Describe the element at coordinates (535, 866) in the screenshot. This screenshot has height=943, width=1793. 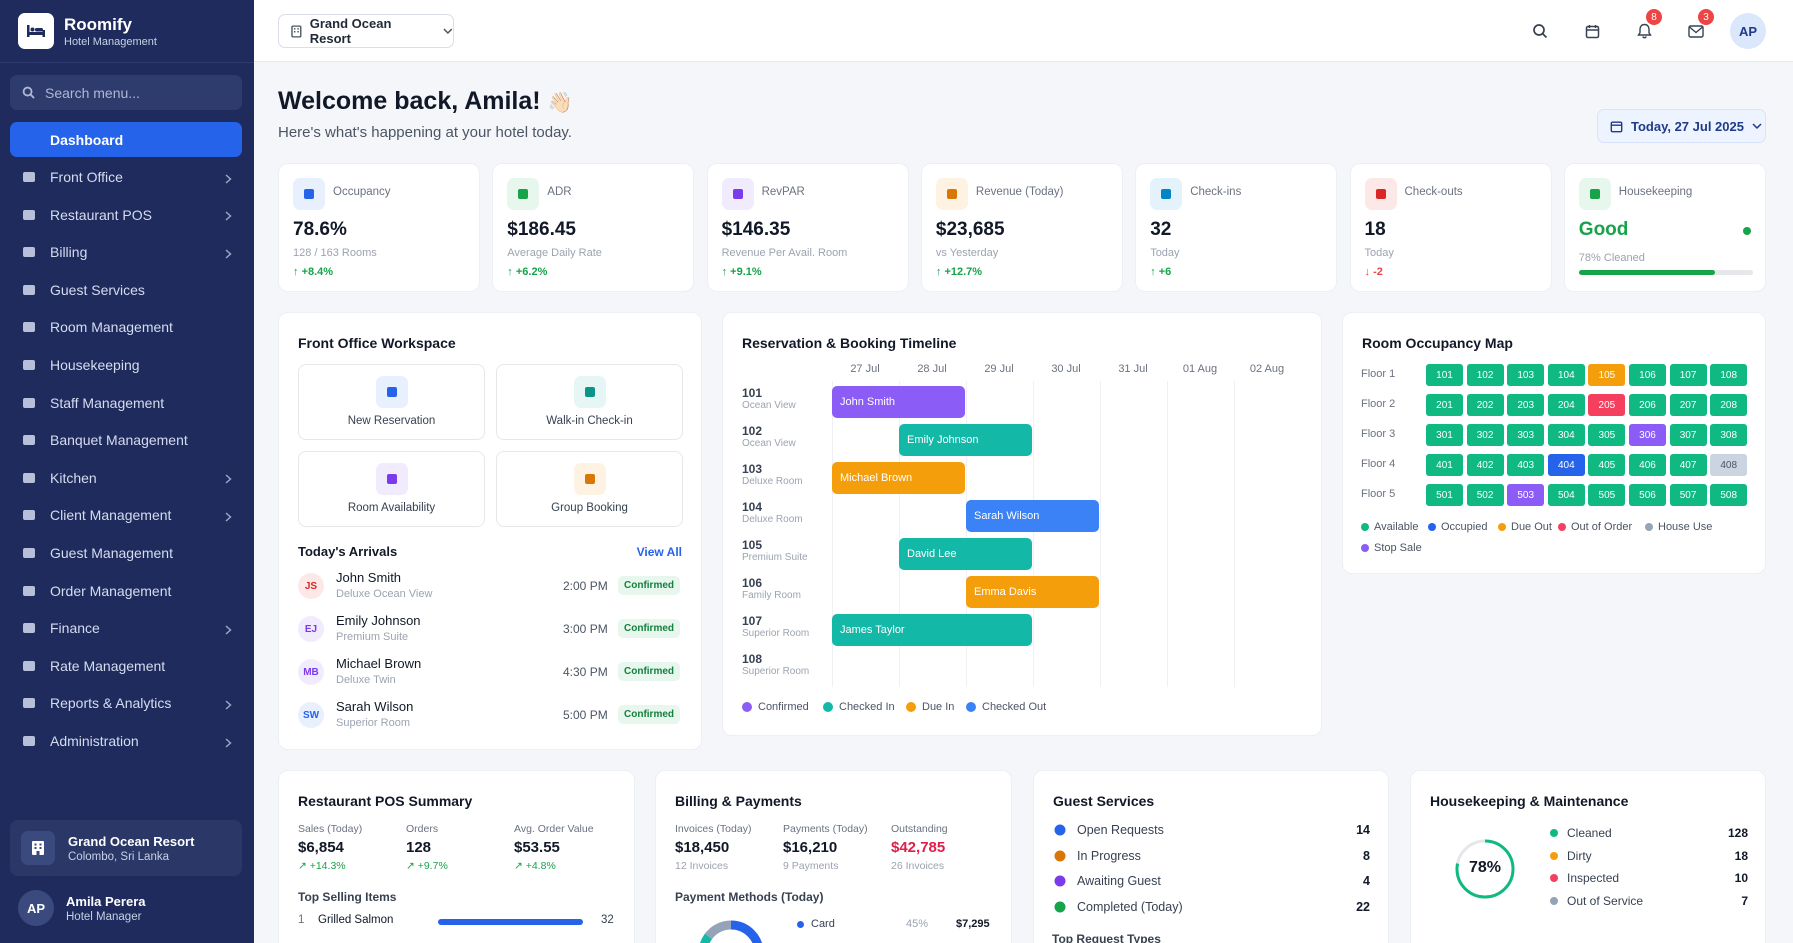
I see `stat-delta: ↗ +4.8%` at that location.